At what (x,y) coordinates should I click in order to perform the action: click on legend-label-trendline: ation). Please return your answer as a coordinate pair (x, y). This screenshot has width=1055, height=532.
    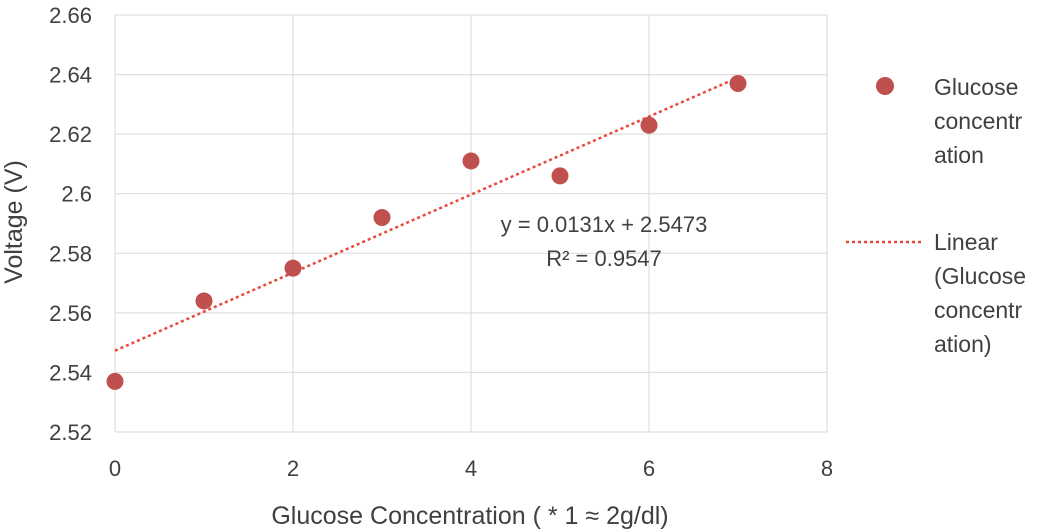
    Looking at the image, I should click on (963, 344).